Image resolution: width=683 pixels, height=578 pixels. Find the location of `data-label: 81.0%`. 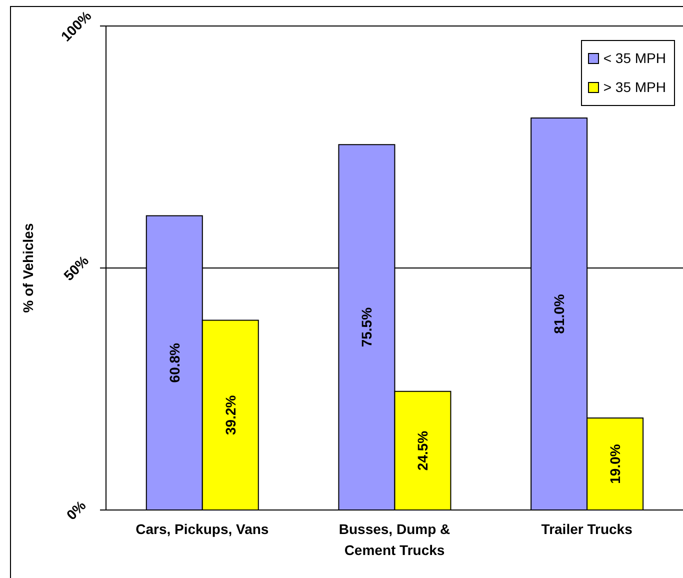

data-label: 81.0% is located at coordinates (559, 314).